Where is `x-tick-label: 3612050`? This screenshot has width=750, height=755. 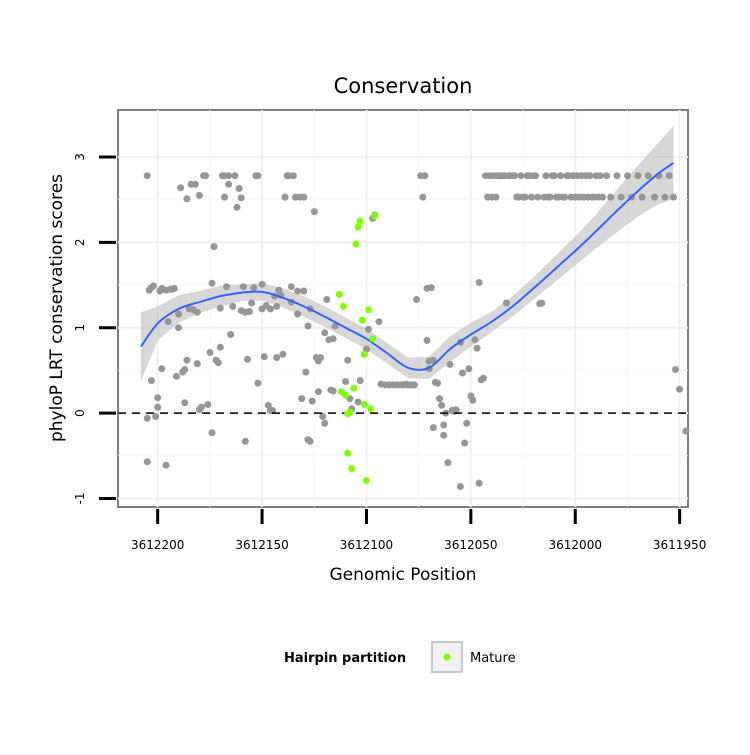 x-tick-label: 3612050 is located at coordinates (470, 545).